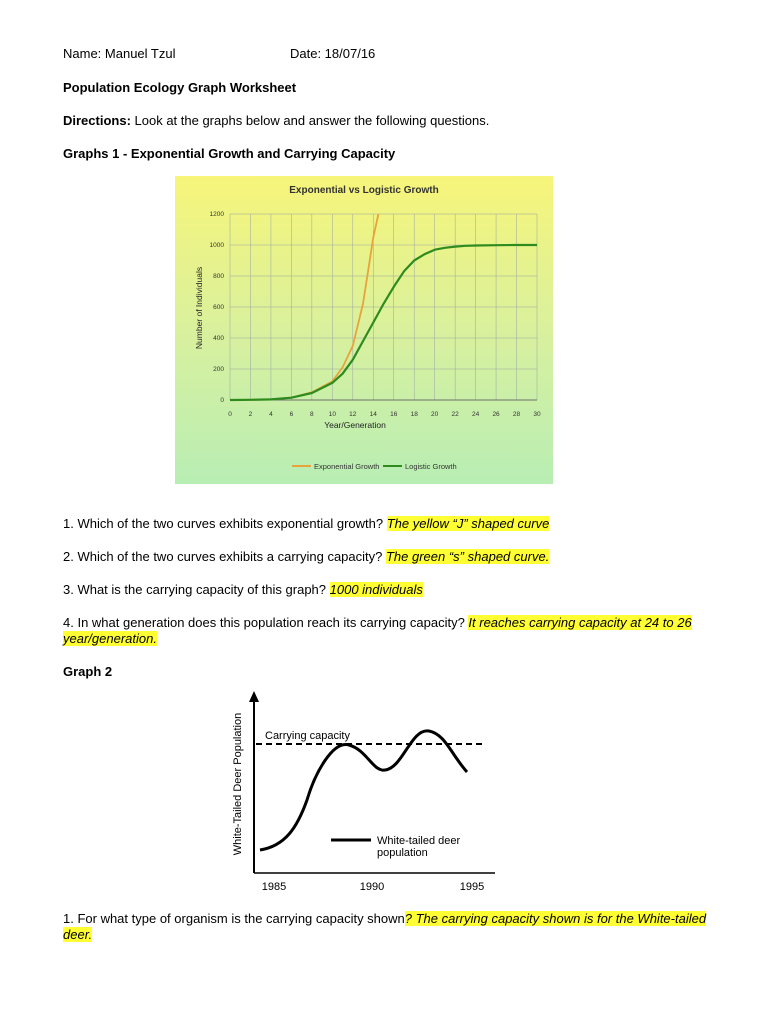  Describe the element at coordinates (88, 671) in the screenshot. I see `section2-title: Graph 2` at that location.